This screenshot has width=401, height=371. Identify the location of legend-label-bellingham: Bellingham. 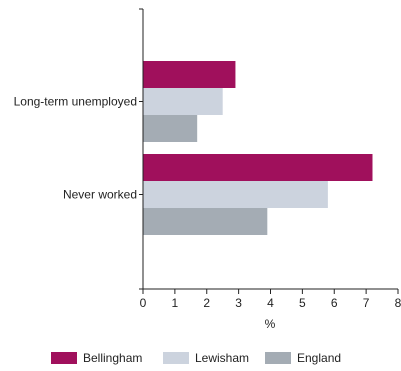
(112, 358).